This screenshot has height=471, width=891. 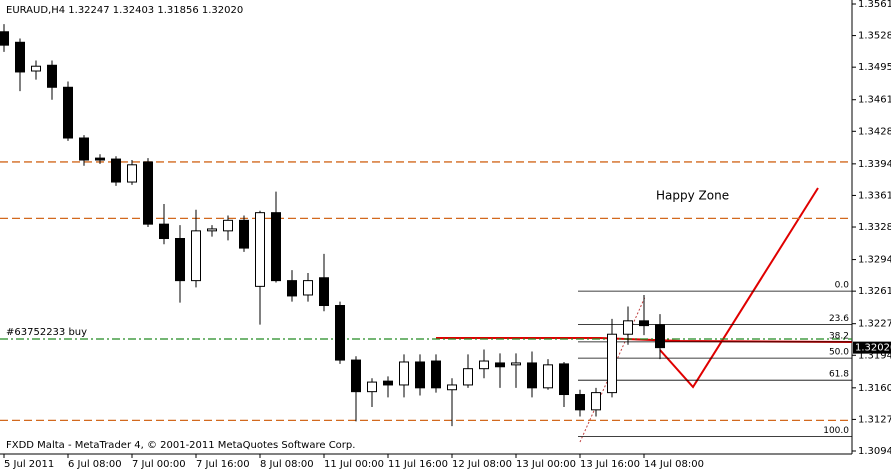 I want to click on zigzag, so click(x=739, y=288).